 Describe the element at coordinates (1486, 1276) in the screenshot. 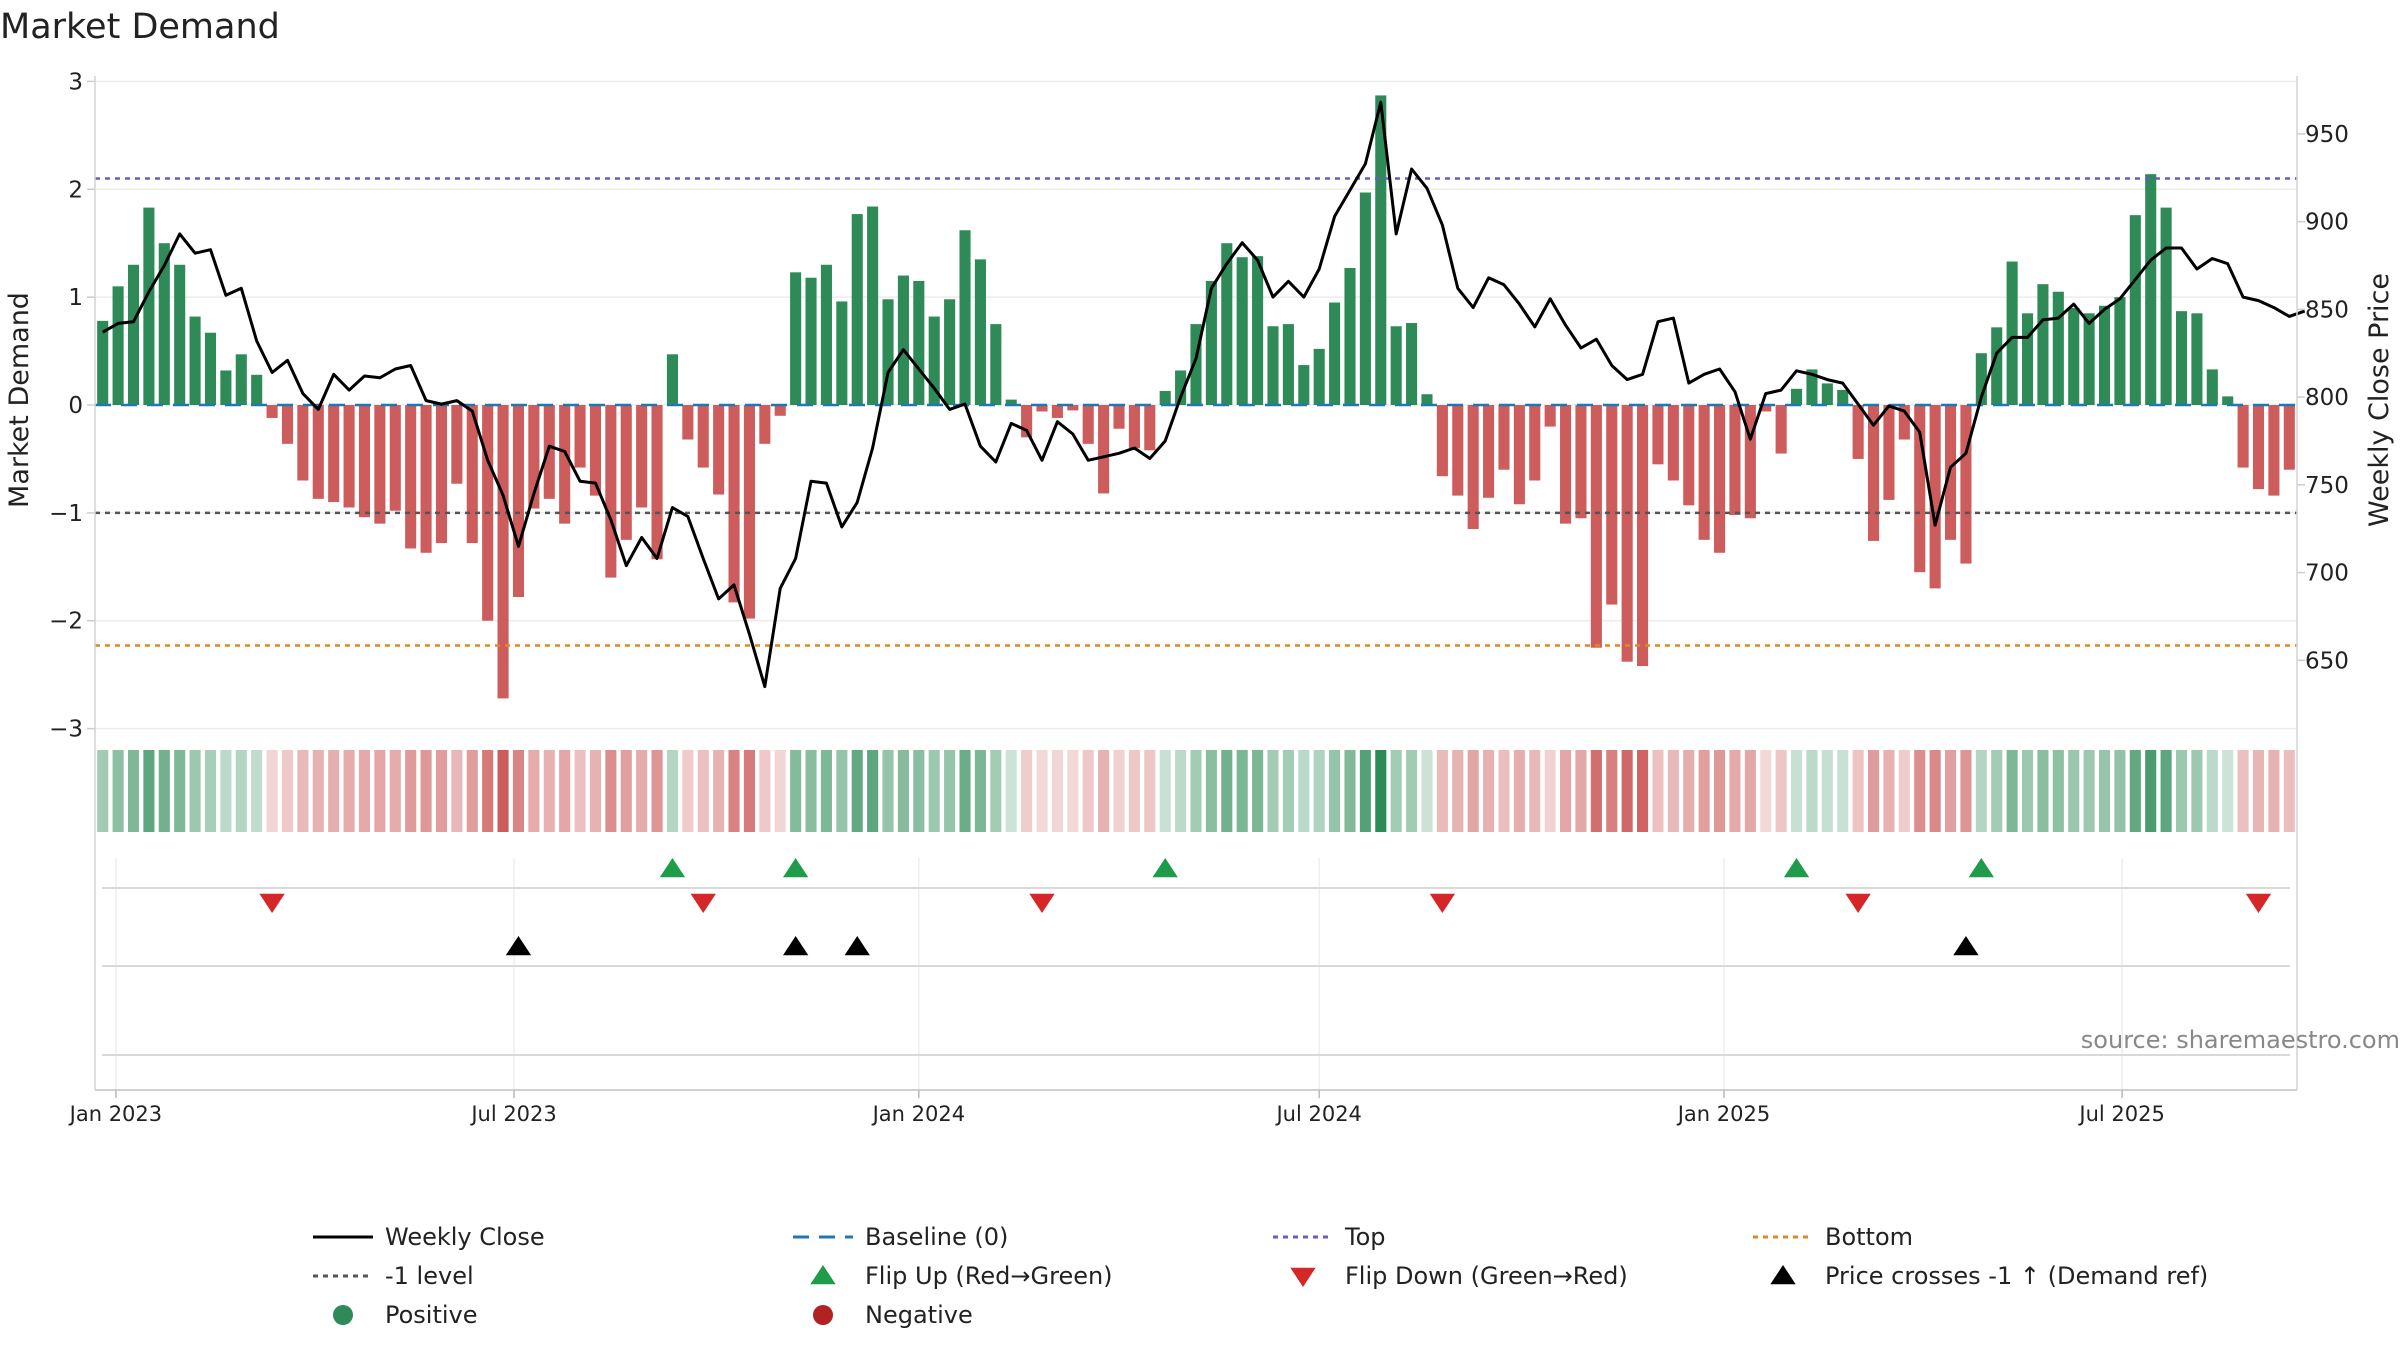

I see `legend-flip-down-label: Flip Down (Green→Red)` at that location.